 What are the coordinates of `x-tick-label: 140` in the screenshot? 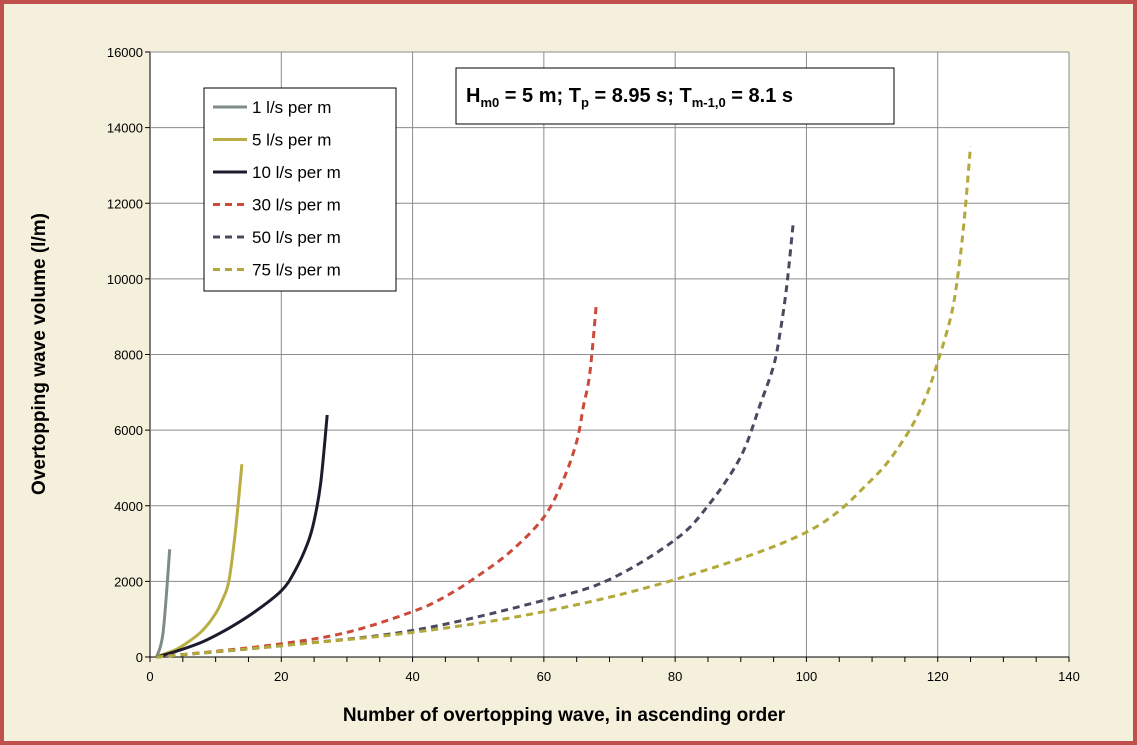 It's located at (1069, 676).